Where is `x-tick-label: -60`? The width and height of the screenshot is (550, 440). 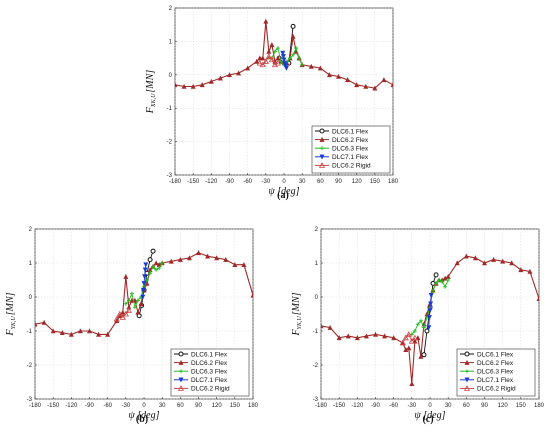 x-tick-label: -60 is located at coordinates (107, 406).